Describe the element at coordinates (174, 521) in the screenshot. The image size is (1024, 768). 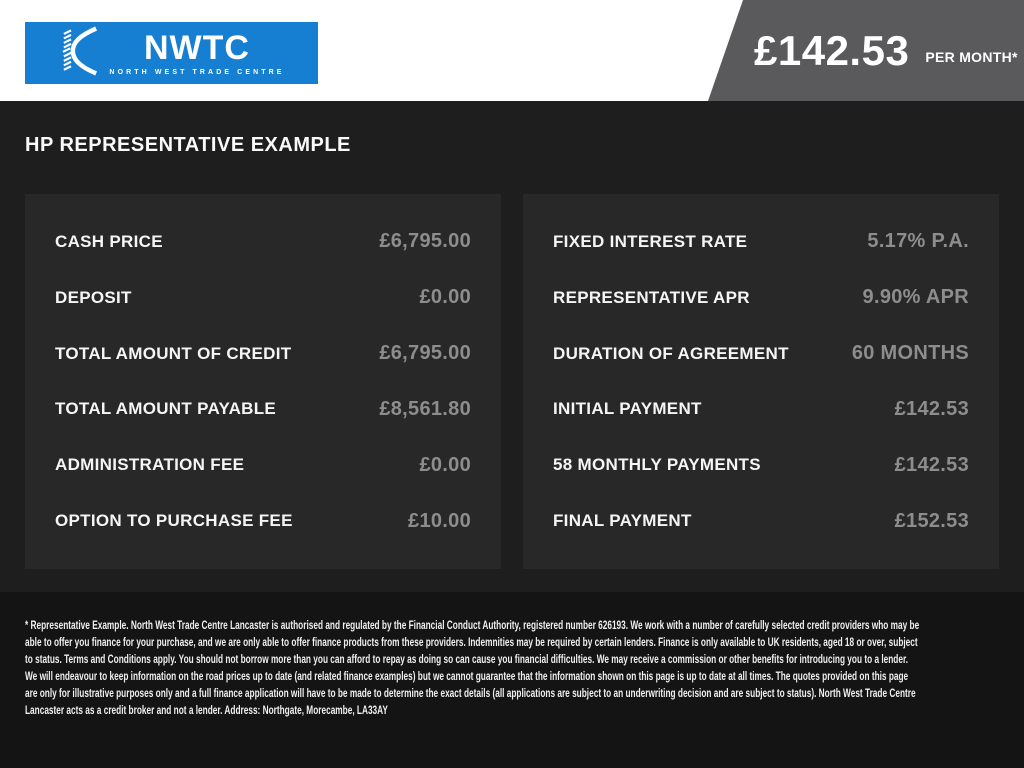
I see `finance-row-label: OPTION TO PURCHASE FEE` at that location.